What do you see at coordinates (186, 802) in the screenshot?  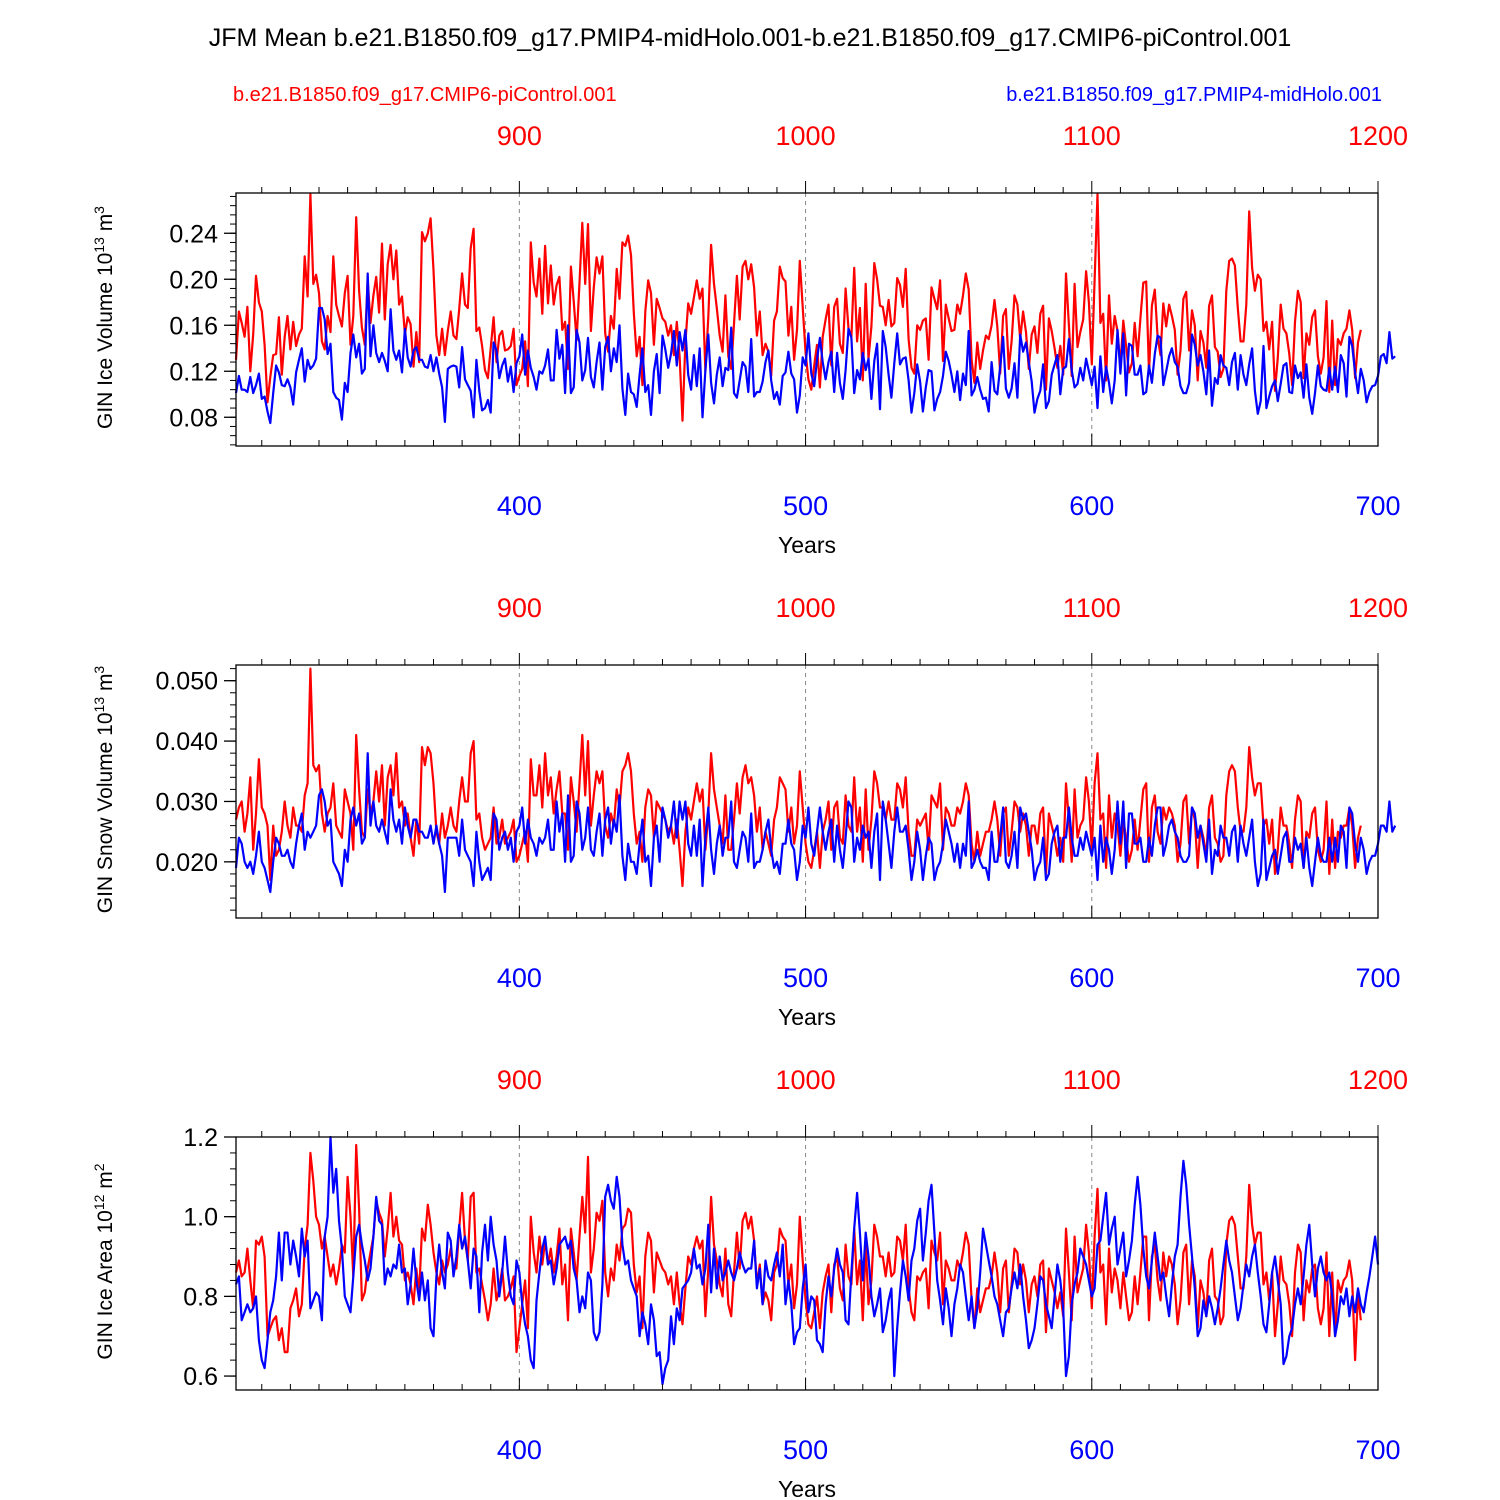 I see `y-tick-label: 0.030` at bounding box center [186, 802].